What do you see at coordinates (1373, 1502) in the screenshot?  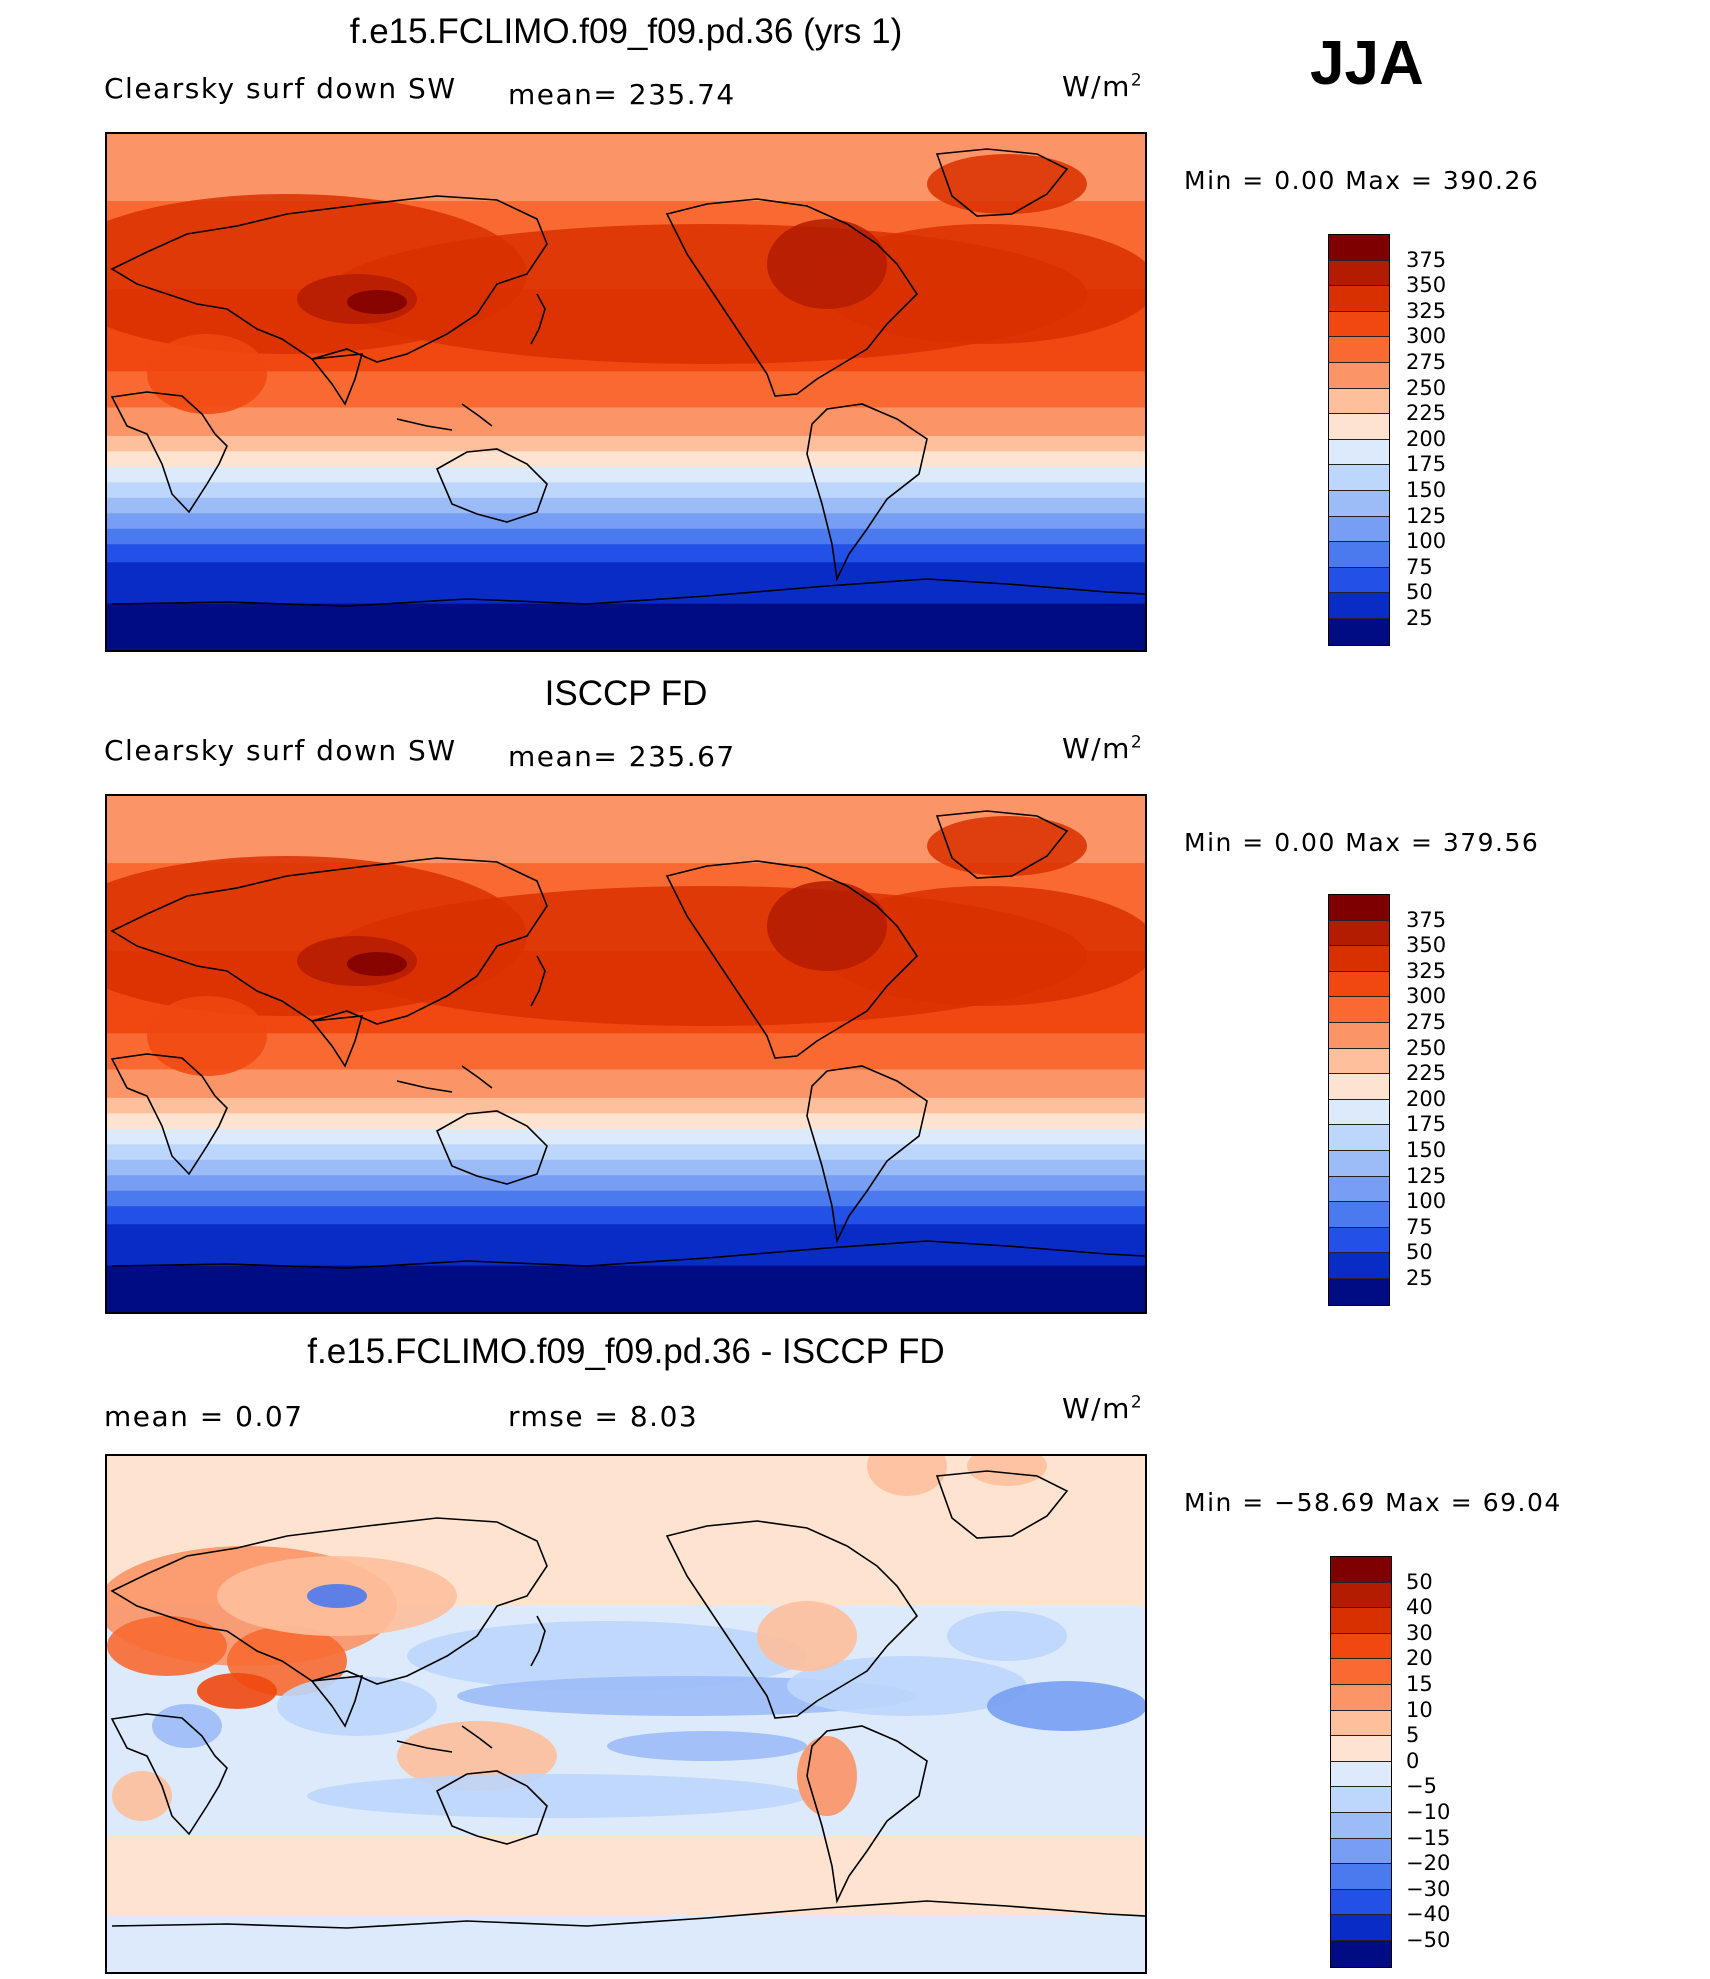 I see `panel3-minmax: Min = −58.69 Max = 69.04` at bounding box center [1373, 1502].